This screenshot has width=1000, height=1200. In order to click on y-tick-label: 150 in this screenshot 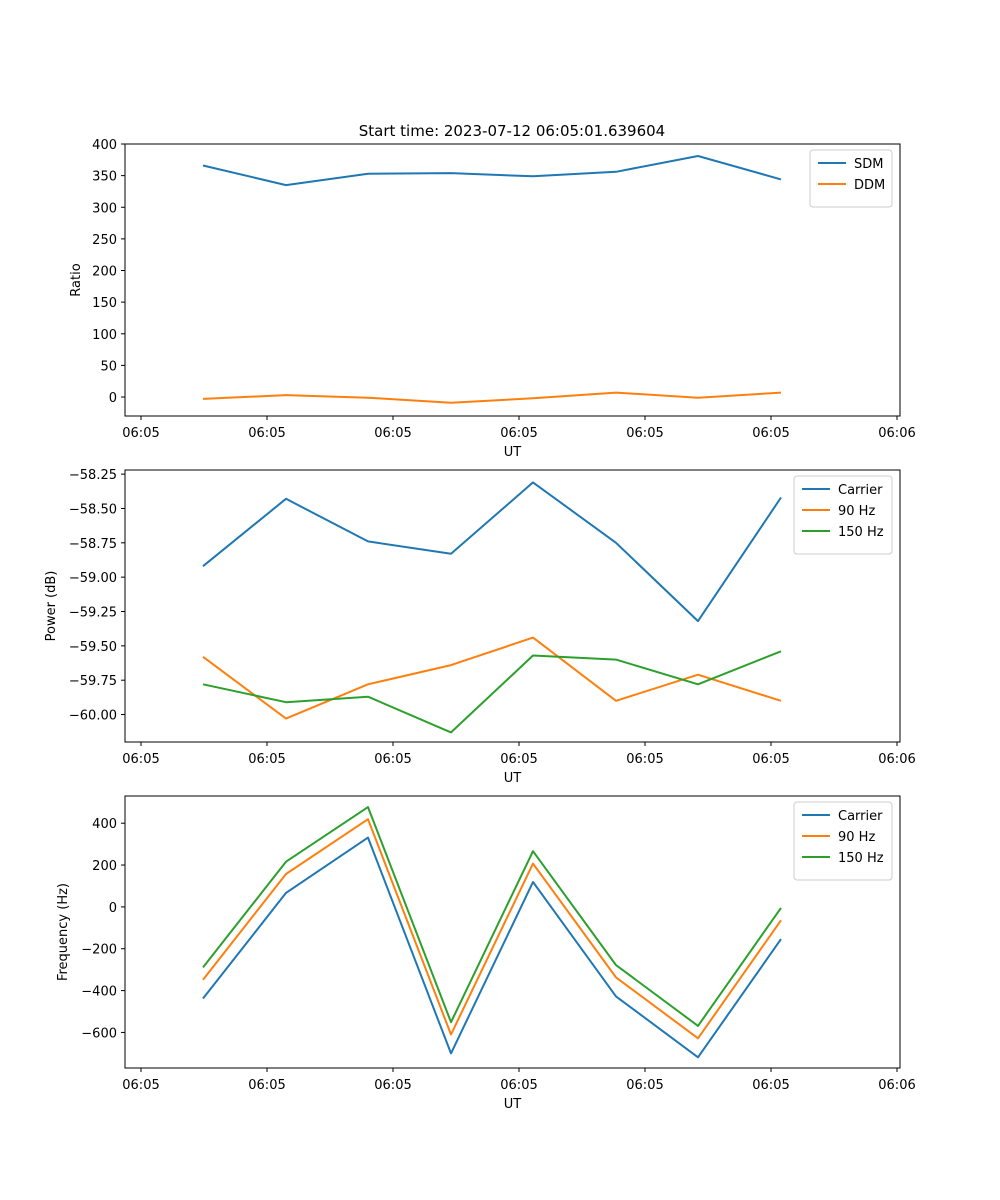, I will do `click(104, 303)`.